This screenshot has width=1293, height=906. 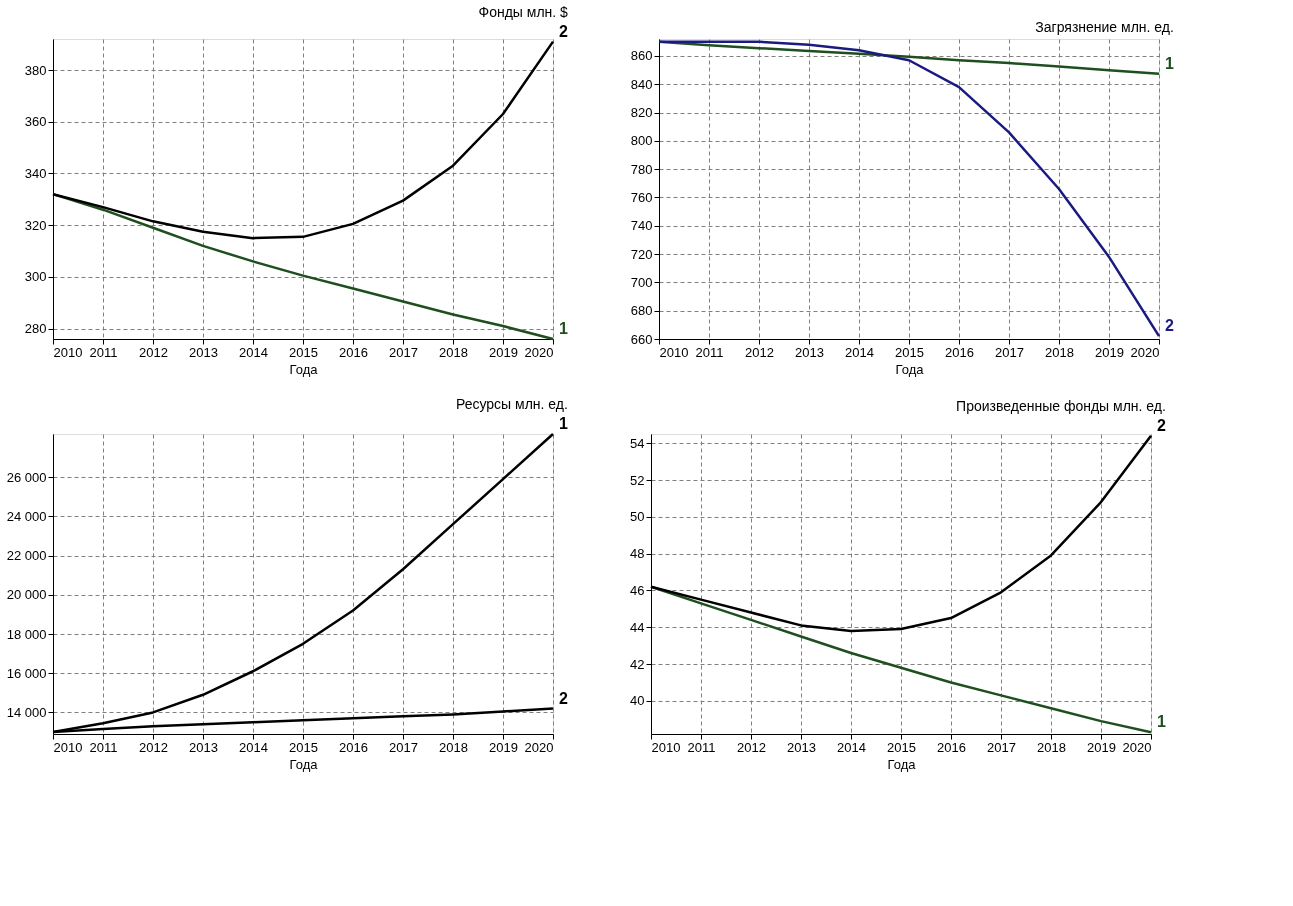 What do you see at coordinates (35, 173) in the screenshot?
I see `y-tick-label: 340` at bounding box center [35, 173].